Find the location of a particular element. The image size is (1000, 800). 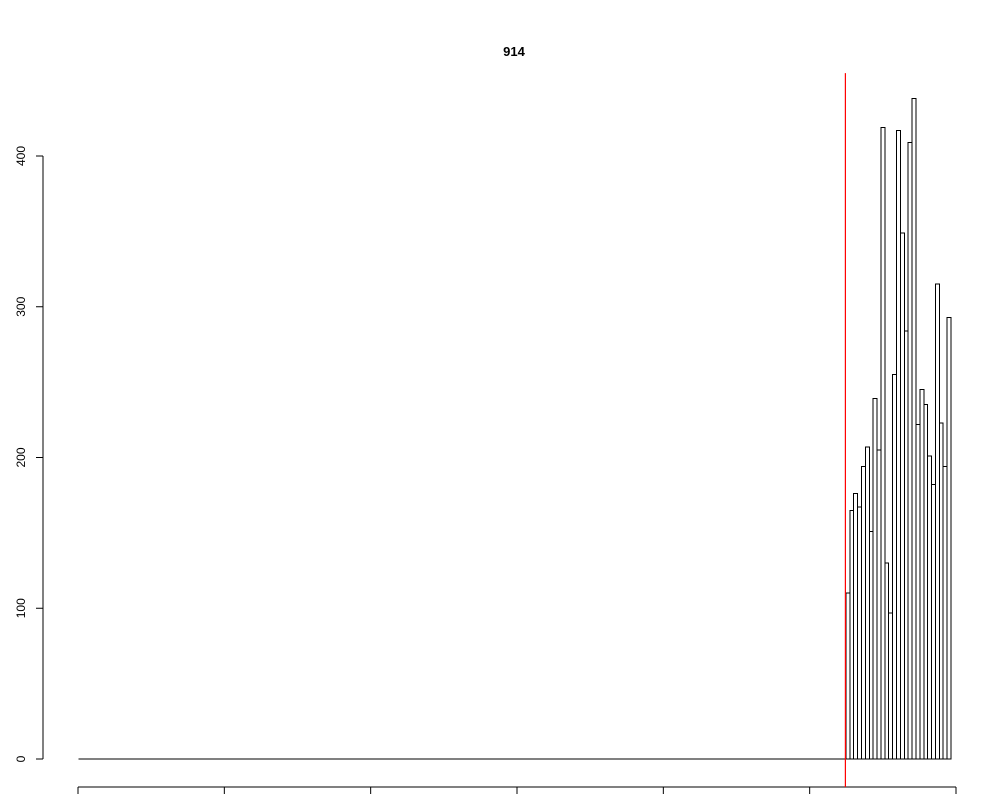

y-axis-ticks: 0 100 200 300 400 is located at coordinates (28, 454).